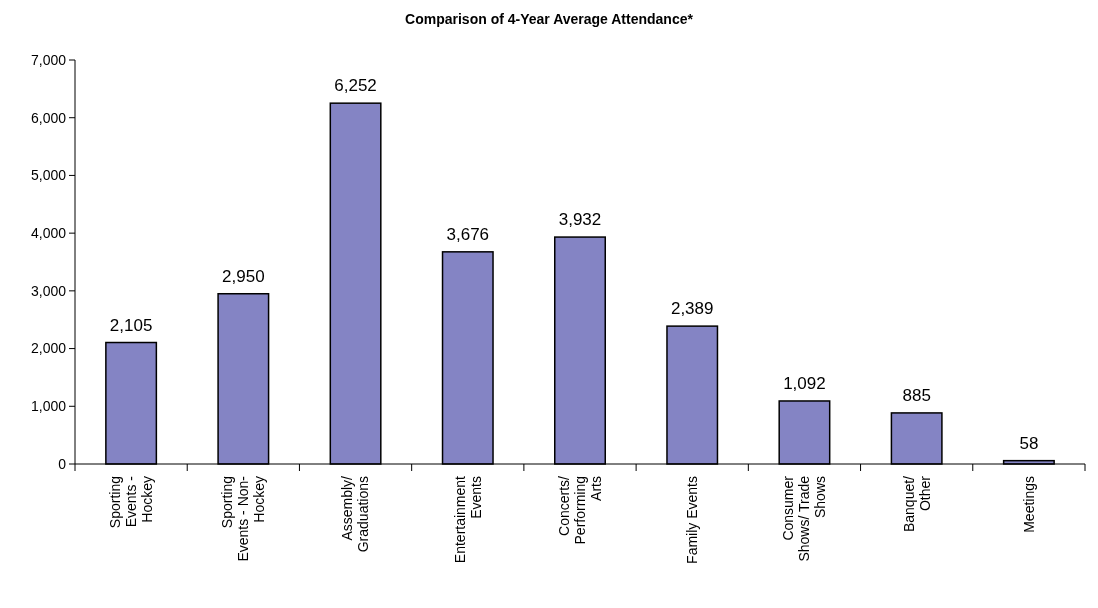 This screenshot has height=608, width=1098. I want to click on y-tick-label: 3,000, so click(48, 290).